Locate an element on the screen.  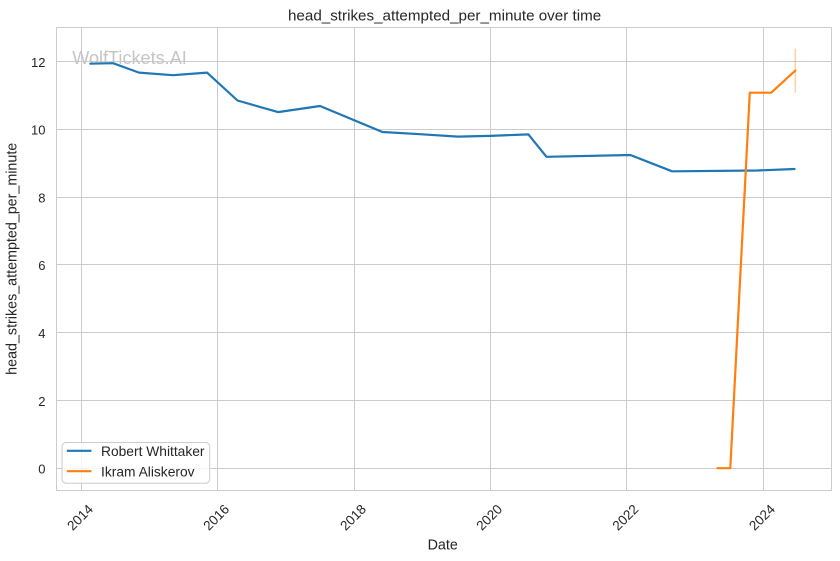
svg-text: 2 is located at coordinates (41, 401).